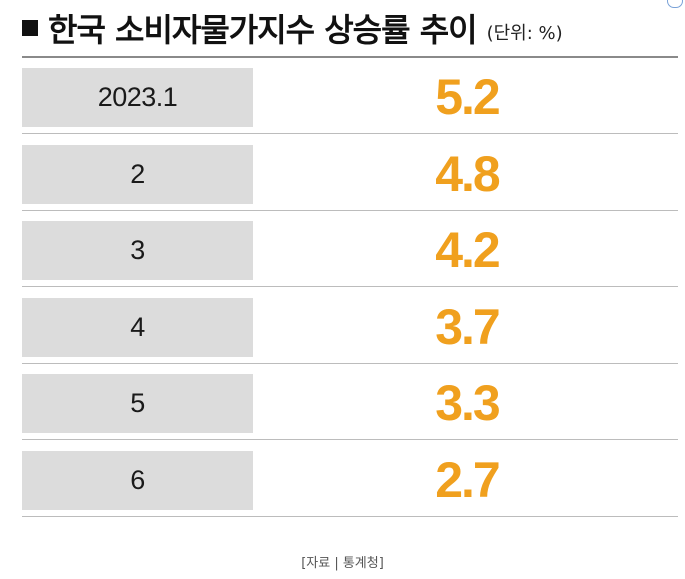 Image resolution: width=685 pixels, height=579 pixels. I want to click on table-row: 2023.1 5.2, so click(350, 96).